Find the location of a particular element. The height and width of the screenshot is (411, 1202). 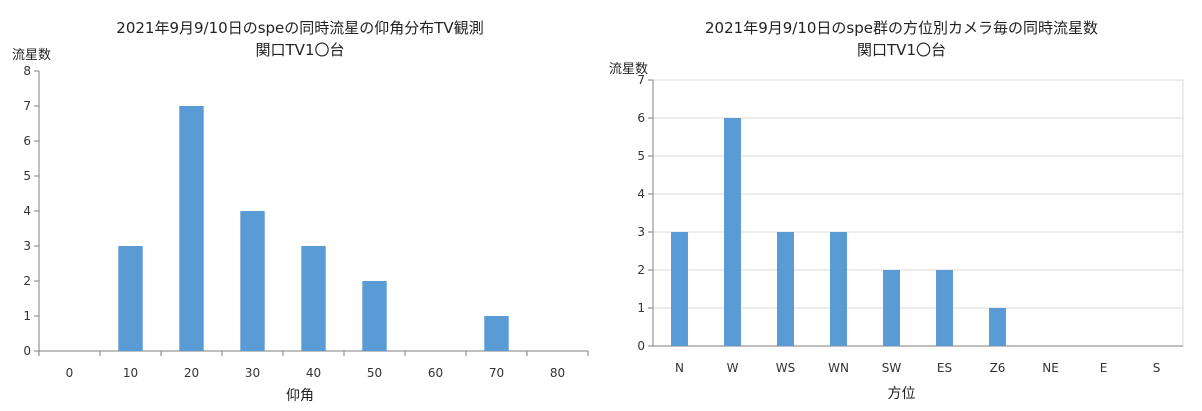

x-tick-label: 30 is located at coordinates (252, 373).